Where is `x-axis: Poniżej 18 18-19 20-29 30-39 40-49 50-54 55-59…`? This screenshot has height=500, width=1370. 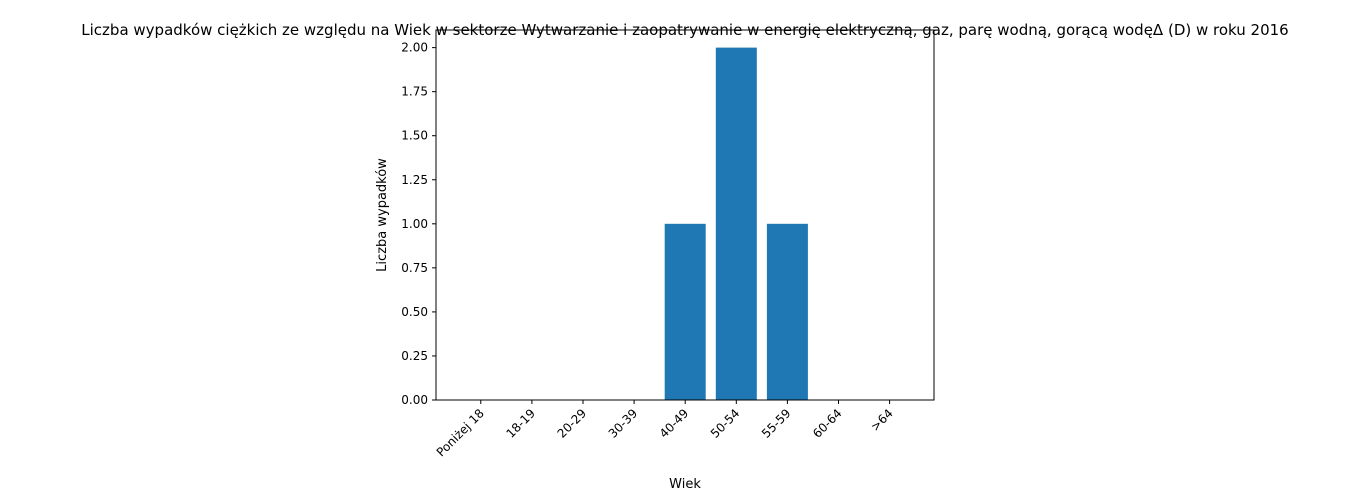 x-axis: Poniżej 18 18-19 20-29 30-39 40-49 50-54 55-59… is located at coordinates (665, 429).